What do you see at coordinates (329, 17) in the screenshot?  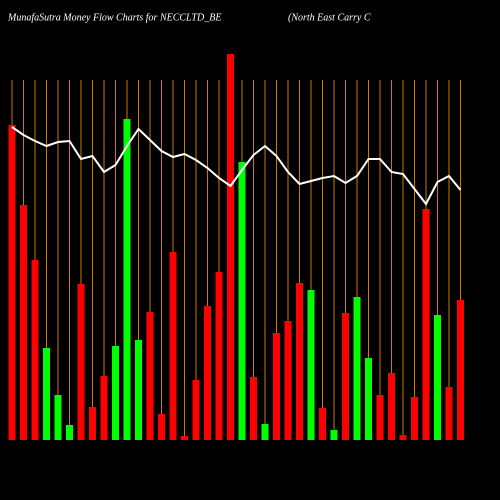 I see `chart-subtitle: (North East Carry C` at bounding box center [329, 17].